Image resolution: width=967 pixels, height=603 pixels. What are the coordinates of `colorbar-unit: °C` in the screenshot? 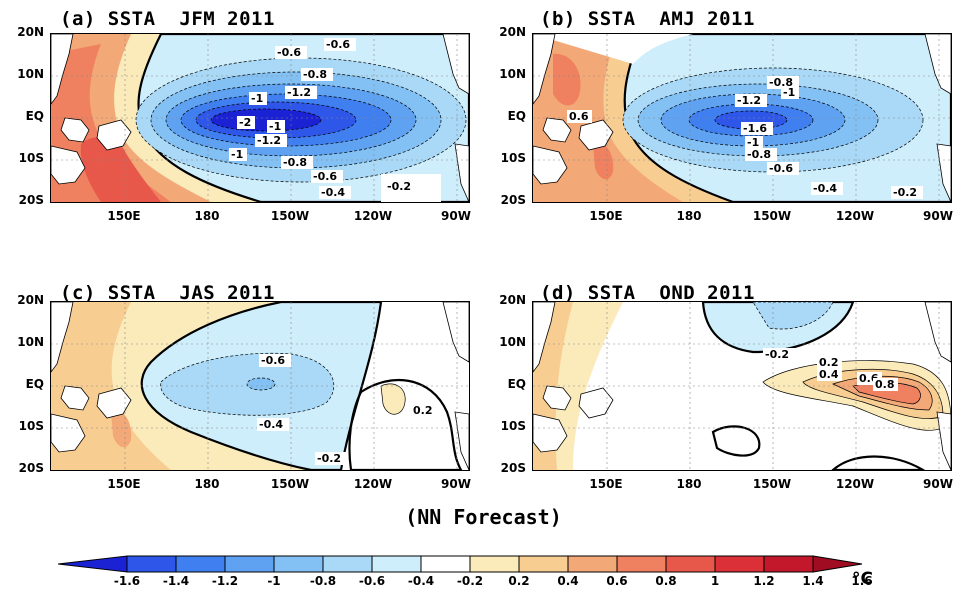 It's located at (862, 579).